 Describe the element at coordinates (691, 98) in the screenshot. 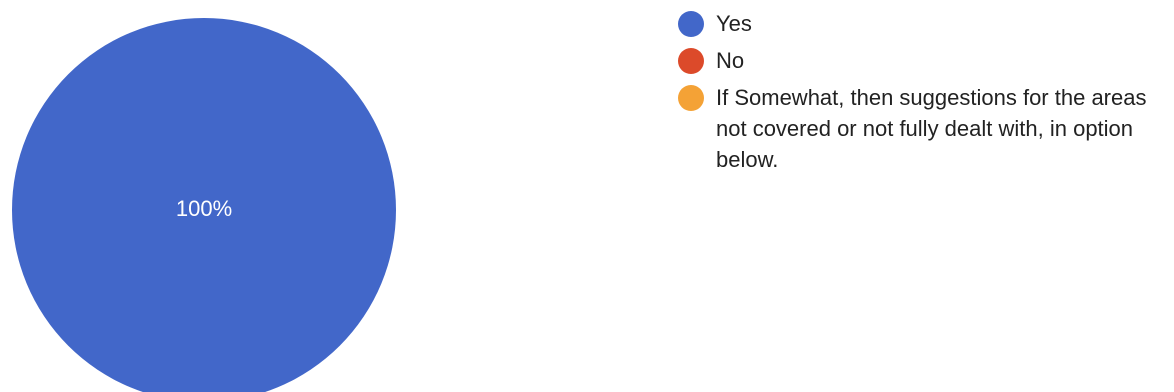

I see `legend-swatch-somewhat` at that location.